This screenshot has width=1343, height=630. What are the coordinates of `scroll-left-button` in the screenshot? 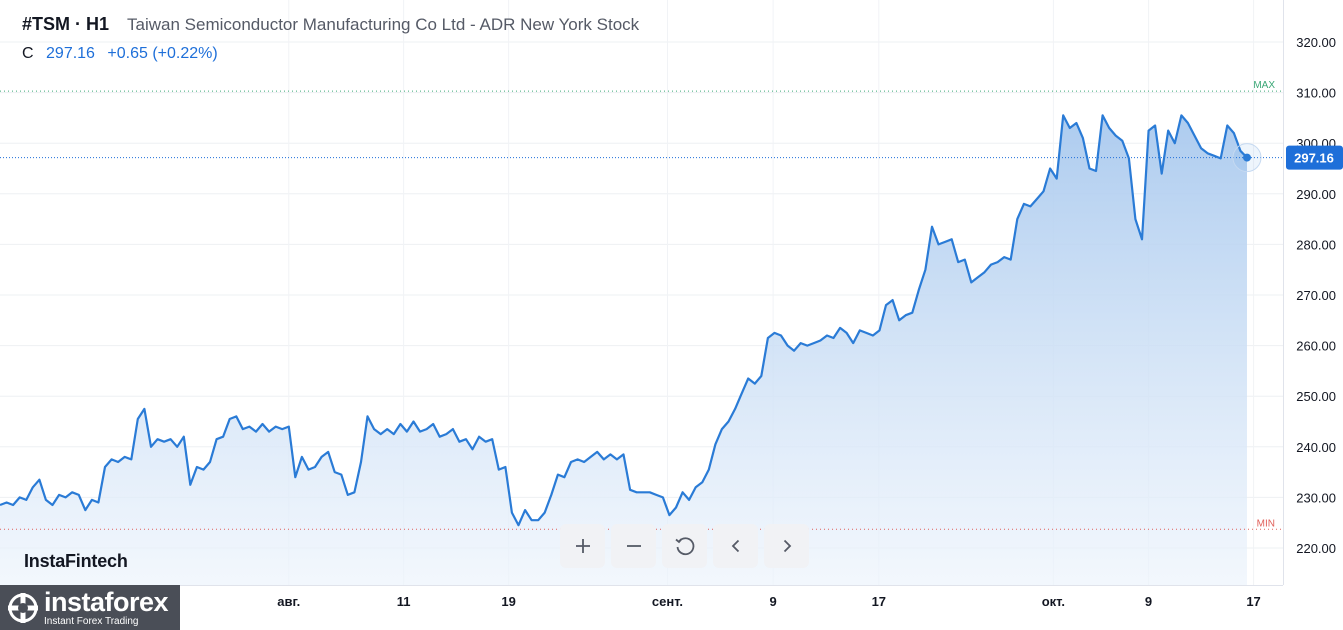 It's located at (735, 546).